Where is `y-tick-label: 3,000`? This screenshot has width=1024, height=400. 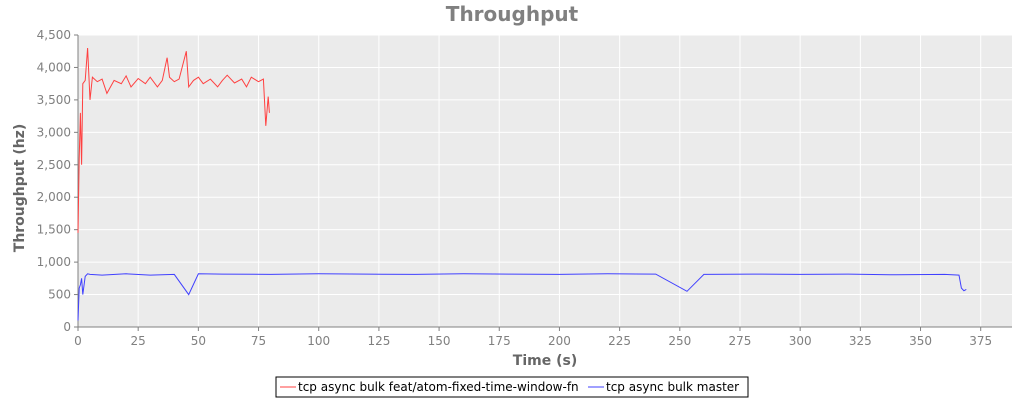 y-tick-label: 3,000 is located at coordinates (54, 132).